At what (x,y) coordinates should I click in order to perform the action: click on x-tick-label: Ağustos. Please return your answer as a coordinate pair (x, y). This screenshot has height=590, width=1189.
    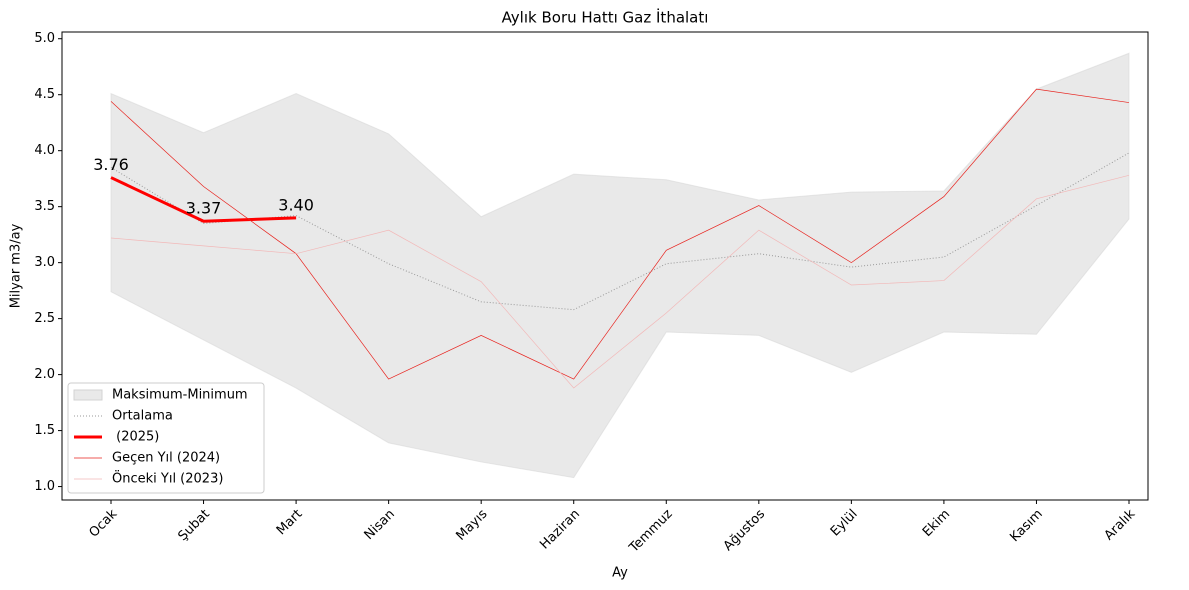
    Looking at the image, I should click on (745, 531).